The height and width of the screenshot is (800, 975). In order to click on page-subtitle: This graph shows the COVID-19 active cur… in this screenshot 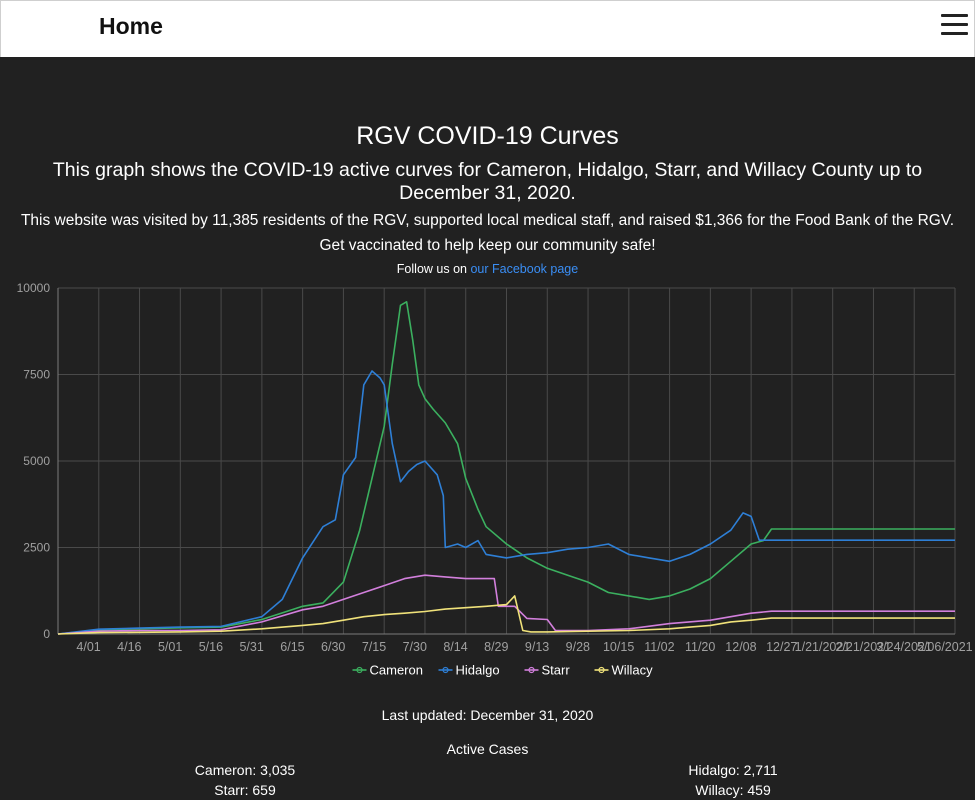, I will do `click(487, 181)`.